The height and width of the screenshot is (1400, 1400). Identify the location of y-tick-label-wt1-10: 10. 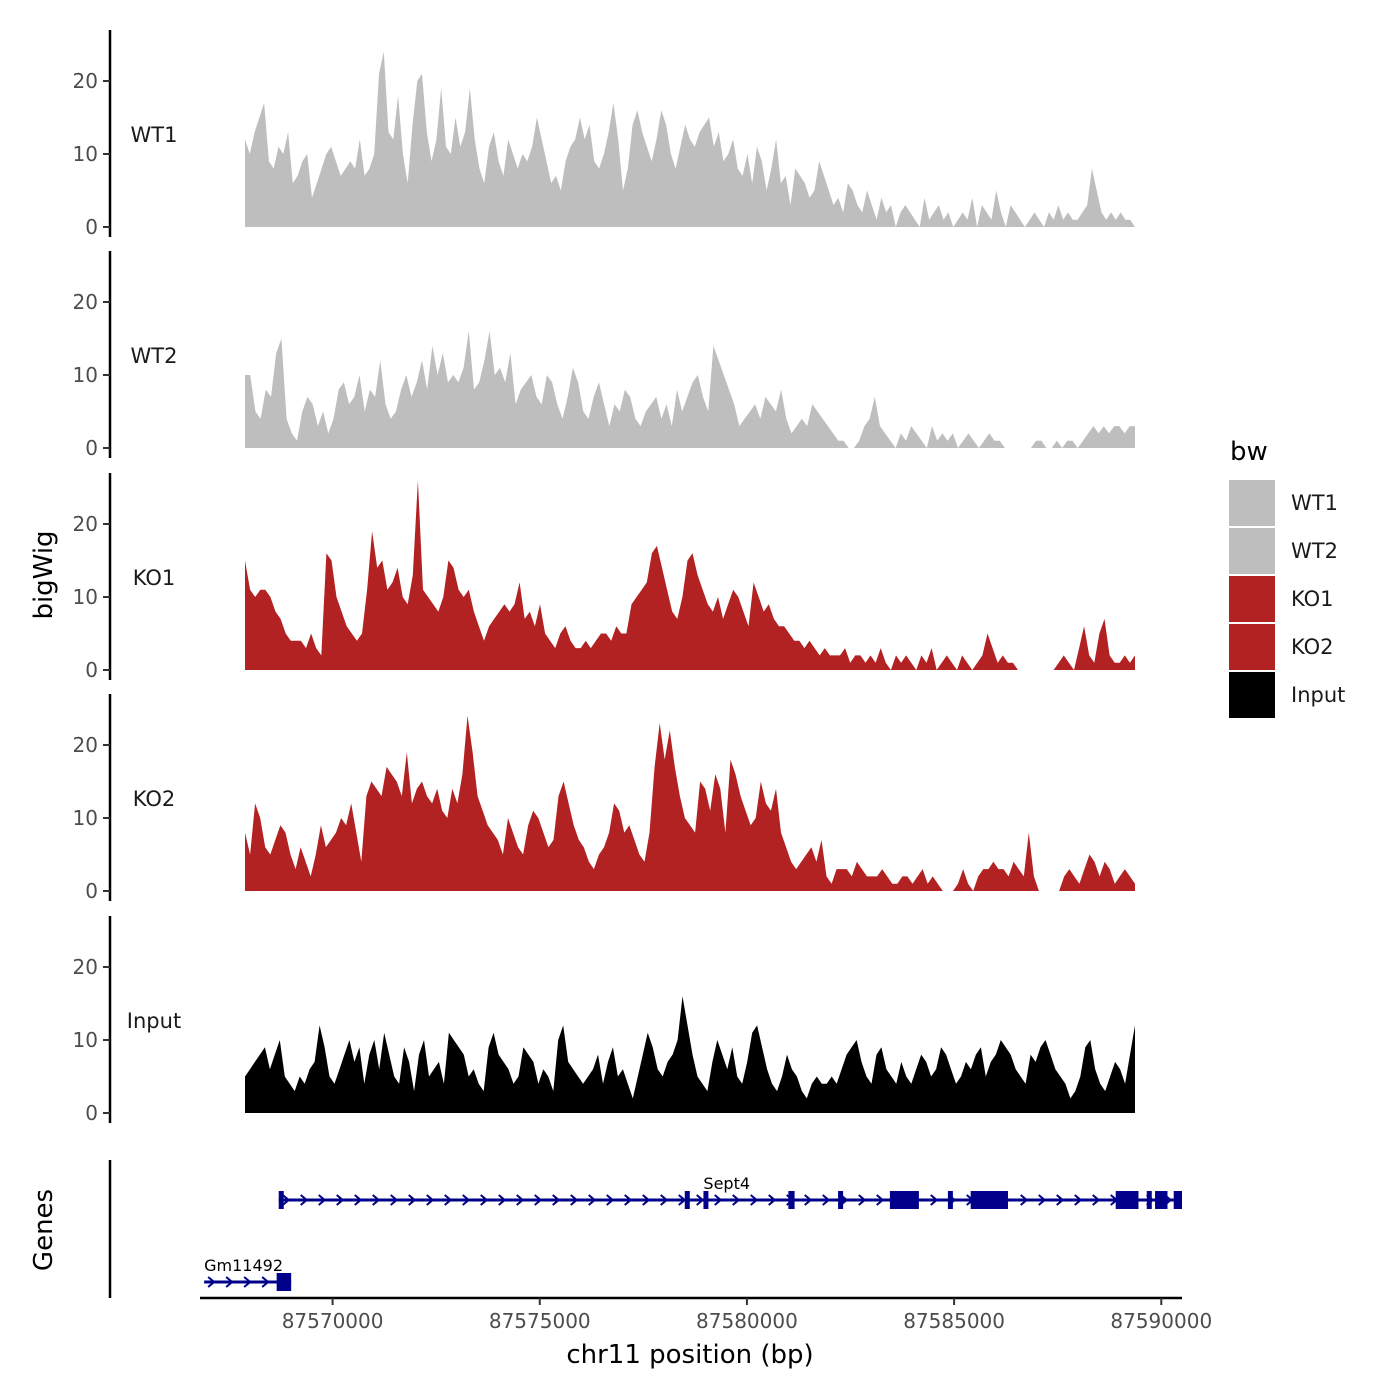
(85, 154).